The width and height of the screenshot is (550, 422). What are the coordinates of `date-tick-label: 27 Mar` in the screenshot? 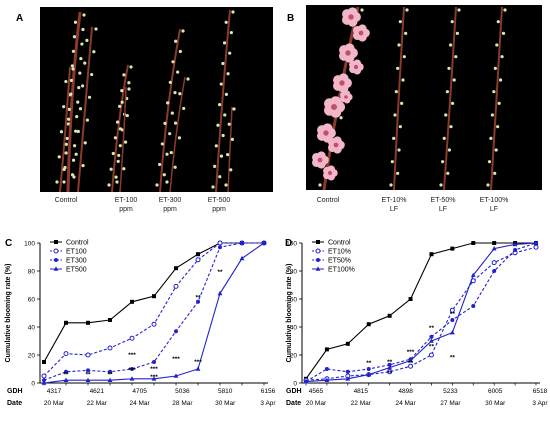 It's located at (450, 403).